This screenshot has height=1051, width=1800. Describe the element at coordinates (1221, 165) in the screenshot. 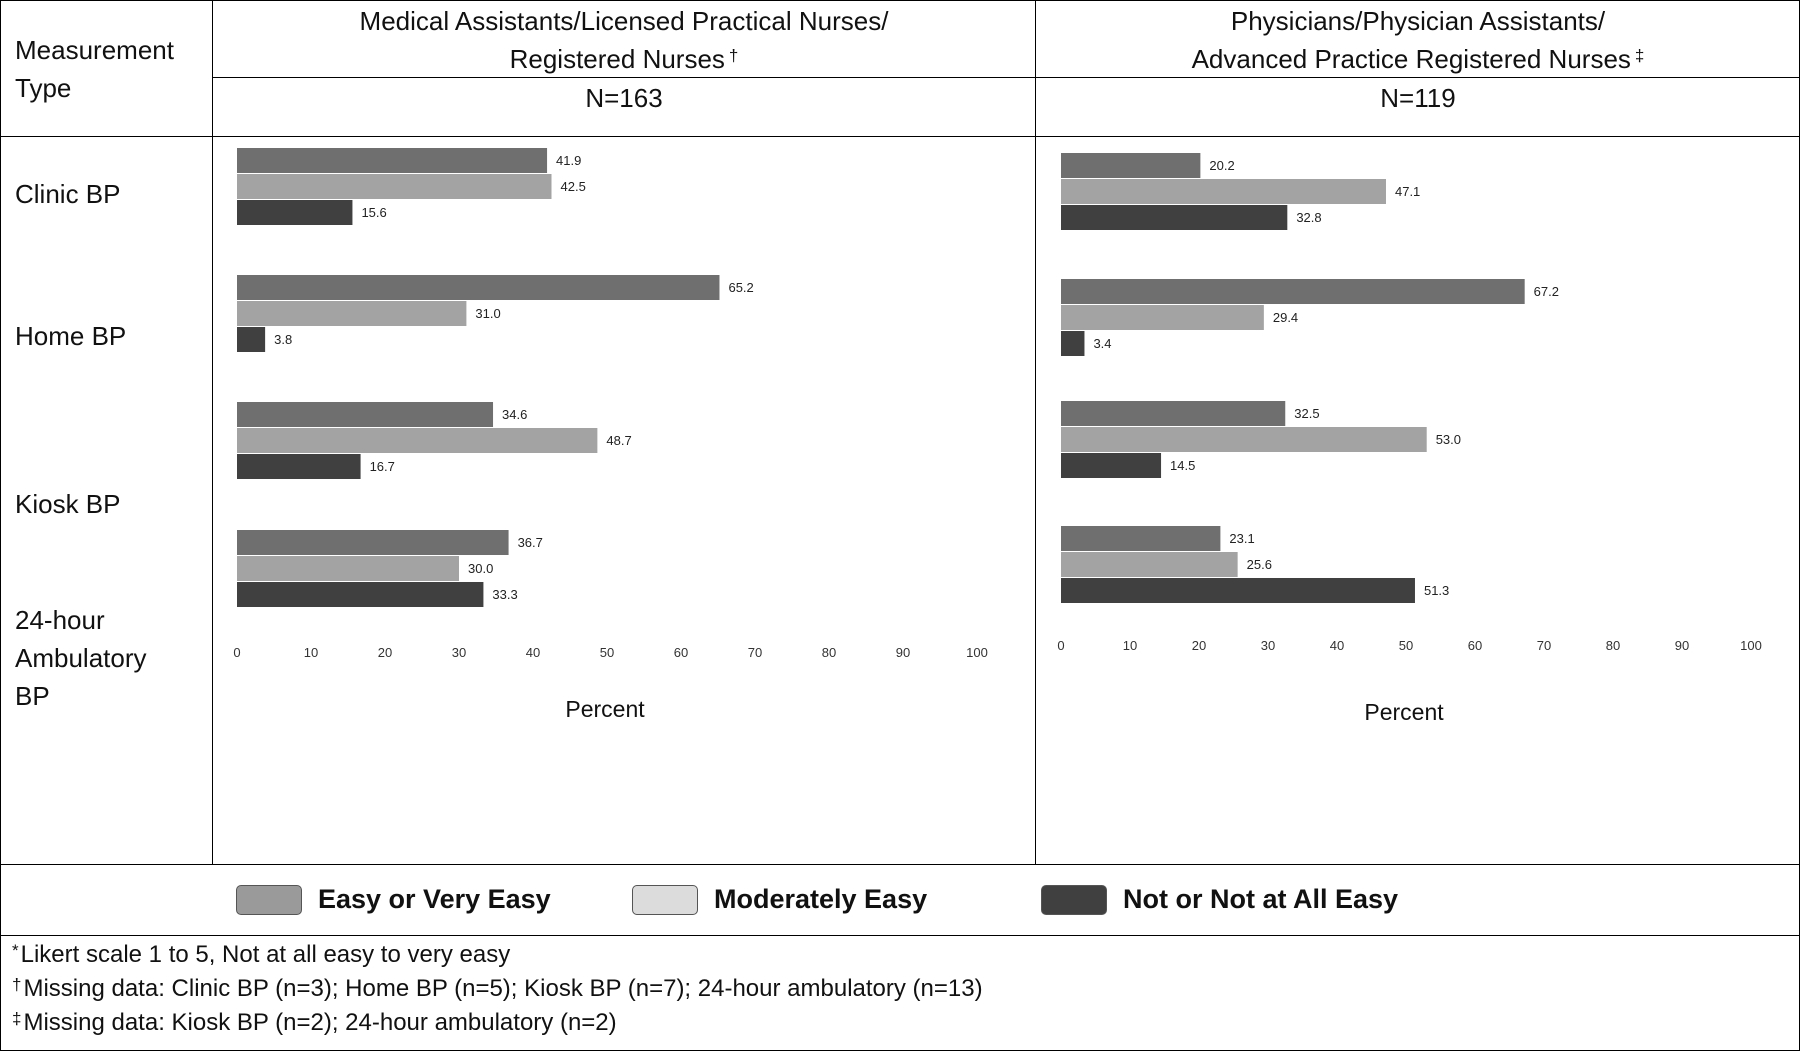

I see `data-label-clinic-easy: 20.2` at that location.